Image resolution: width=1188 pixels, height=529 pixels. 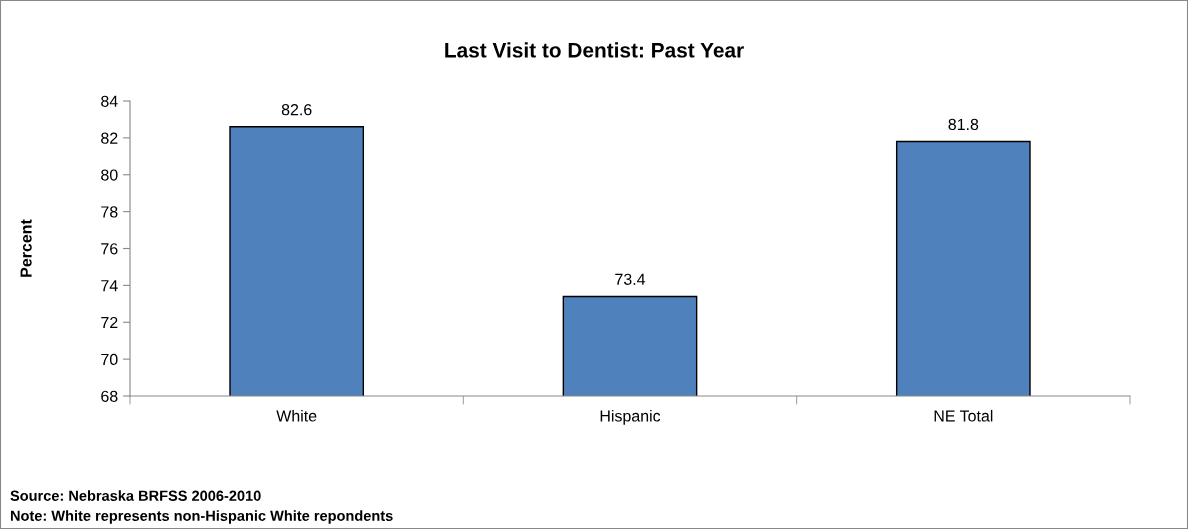 I want to click on y-tick-label: 68, so click(x=109, y=396).